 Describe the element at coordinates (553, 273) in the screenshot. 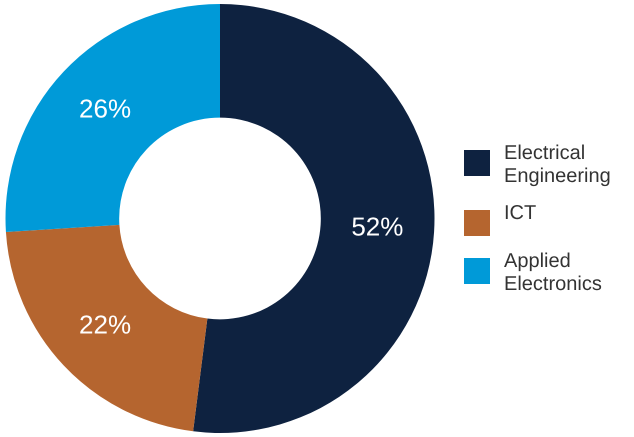

I see `legend-label: Applied Electronics` at that location.